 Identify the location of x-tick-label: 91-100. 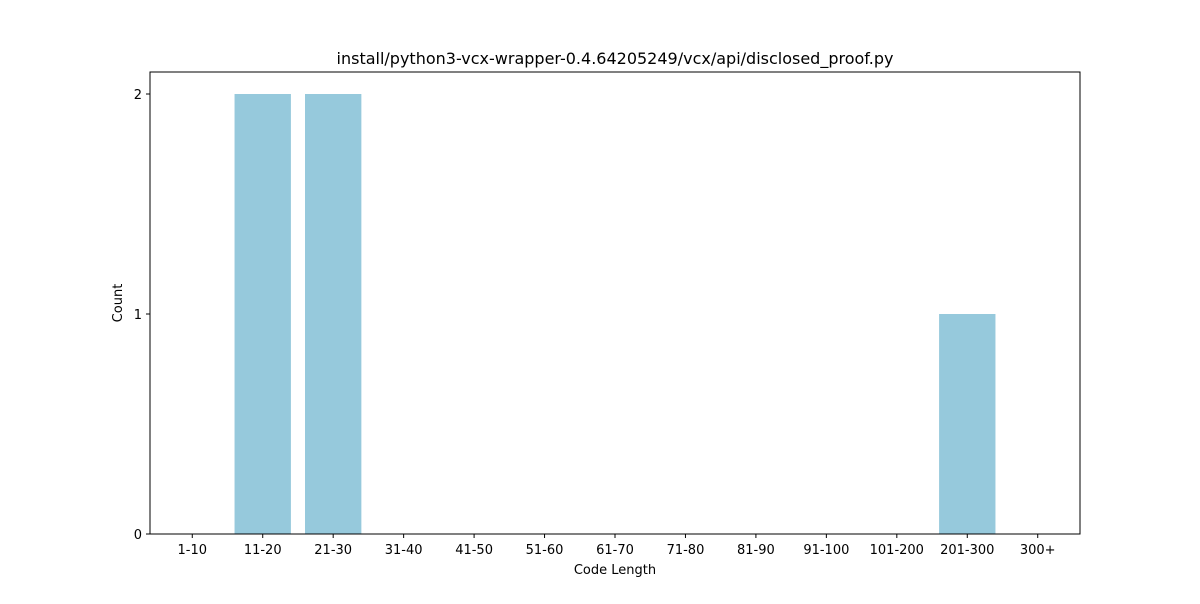
(826, 550).